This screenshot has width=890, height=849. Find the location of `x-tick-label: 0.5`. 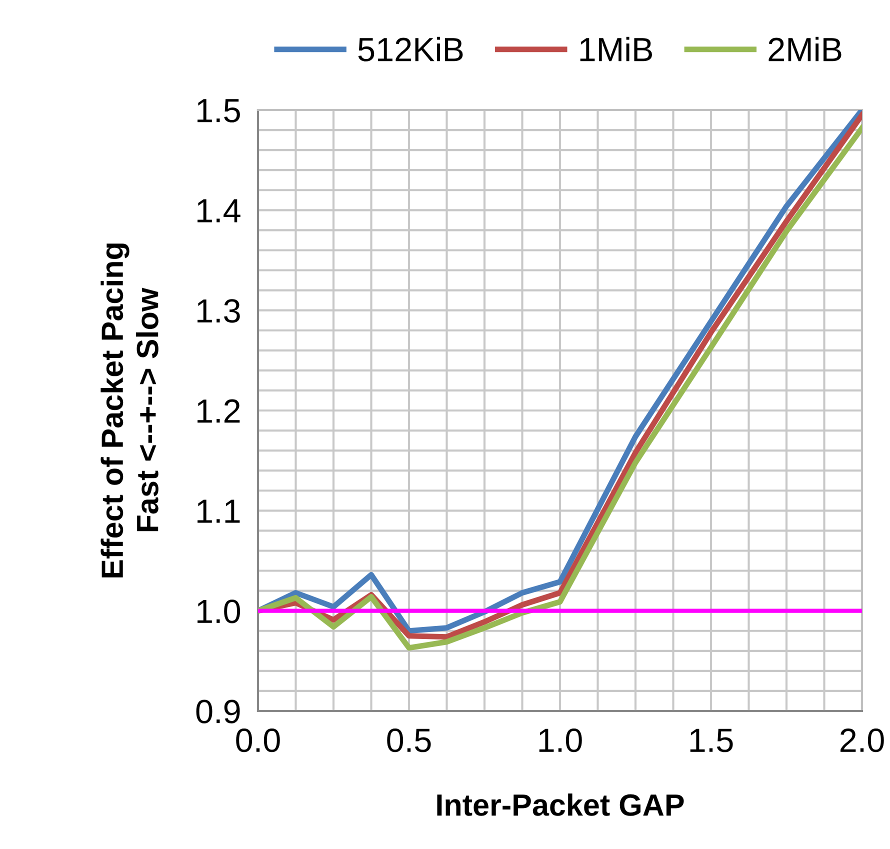

x-tick-label: 0.5 is located at coordinates (409, 740).